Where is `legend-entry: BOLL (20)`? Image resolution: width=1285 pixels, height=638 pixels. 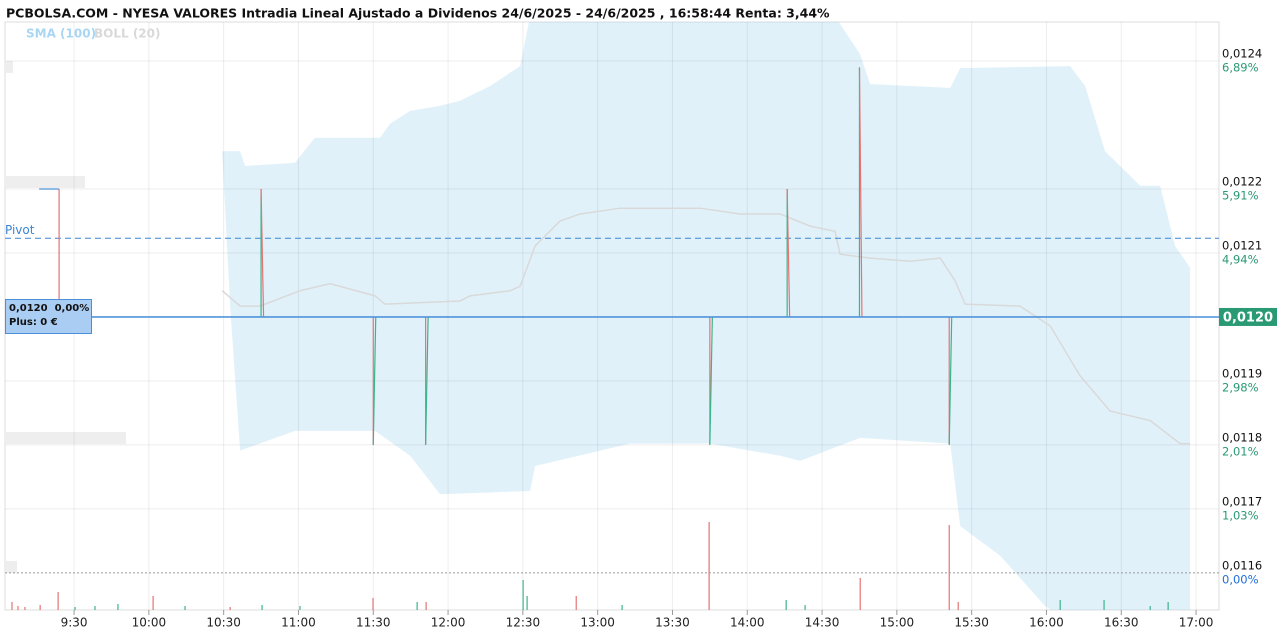 legend-entry: BOLL (20) is located at coordinates (127, 34).